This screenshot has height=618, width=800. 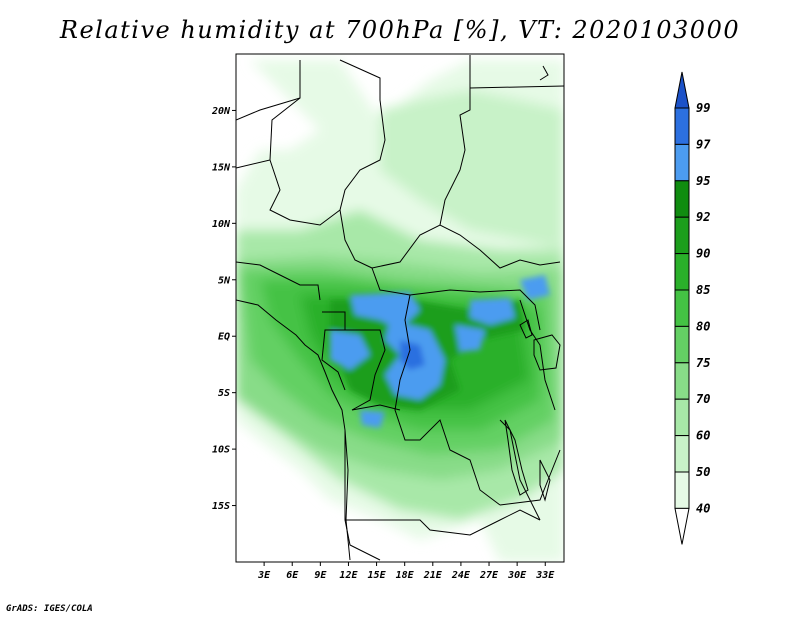 I want to click on lon-tick-label: 30E, so click(x=517, y=575).